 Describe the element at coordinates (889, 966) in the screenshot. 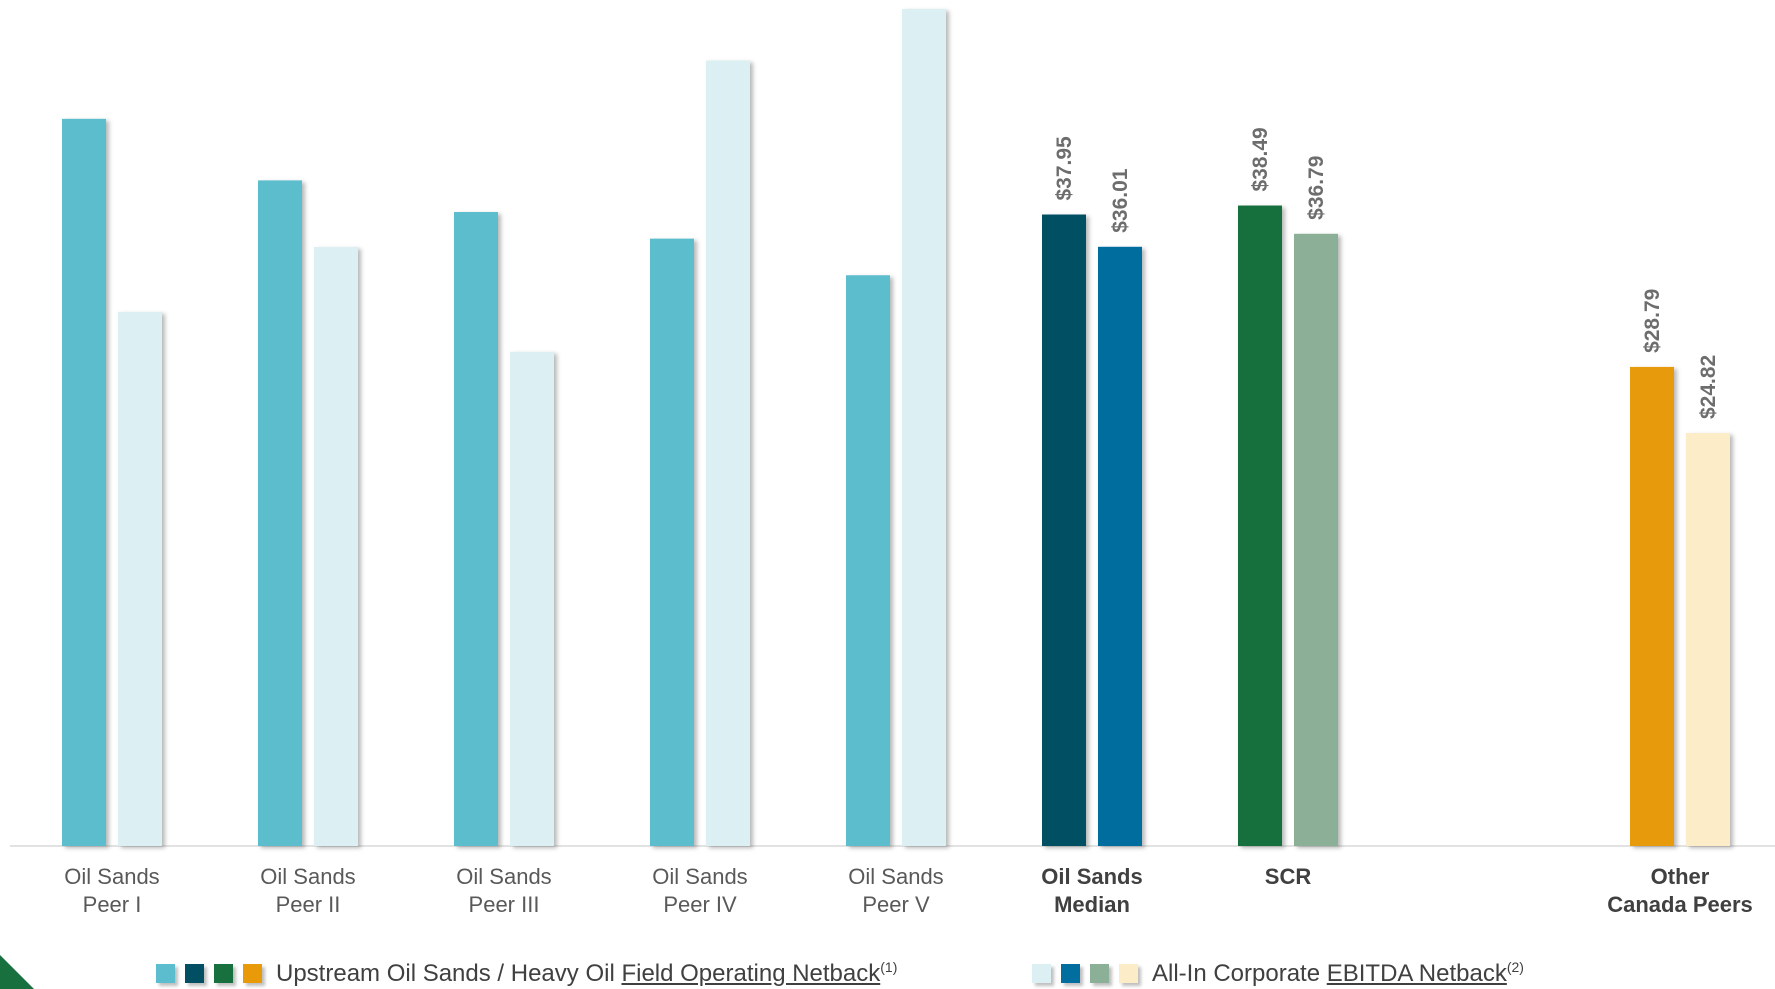

I see `footnote-marker: (1)` at that location.